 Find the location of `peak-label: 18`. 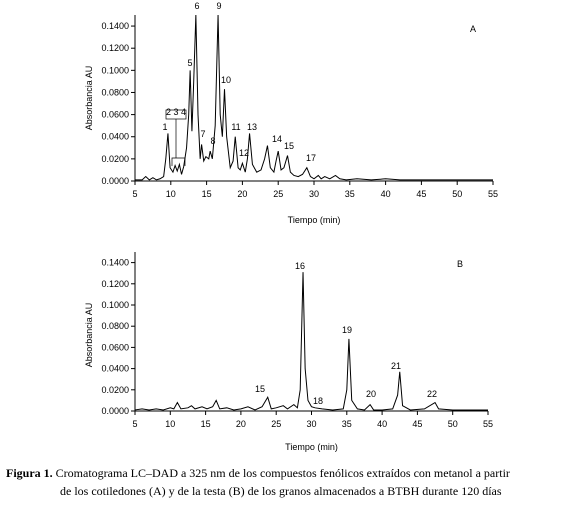

peak-label: 18 is located at coordinates (318, 401).